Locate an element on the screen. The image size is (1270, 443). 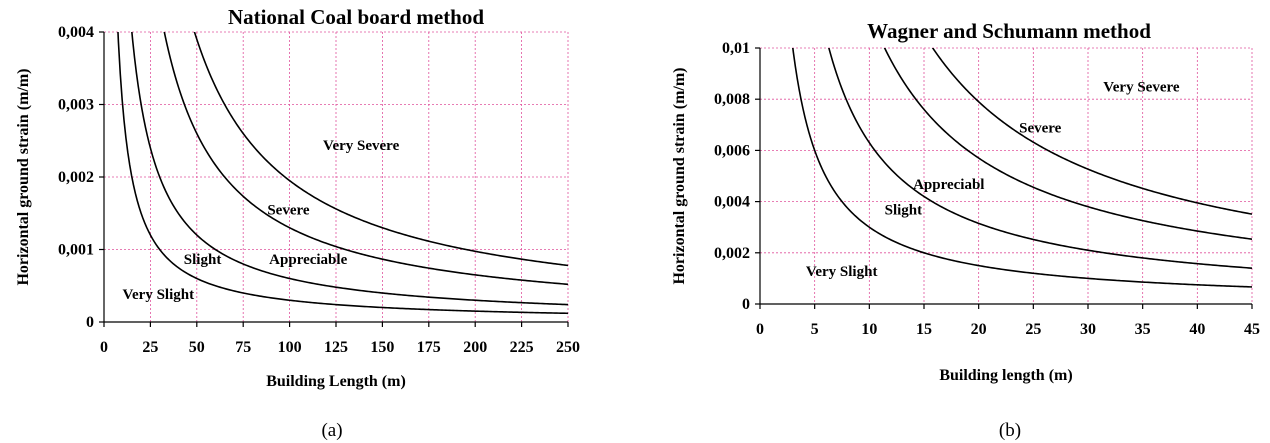
x-tick-label: 30 is located at coordinates (1088, 329).